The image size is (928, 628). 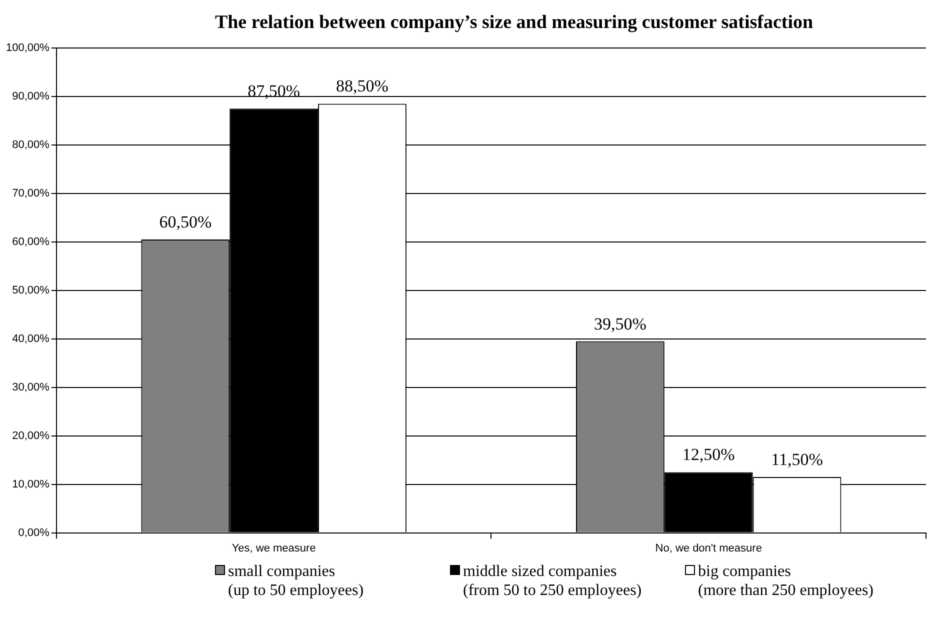 What do you see at coordinates (786, 581) in the screenshot?
I see `legend-label: big companies (more than 250 employees)` at bounding box center [786, 581].